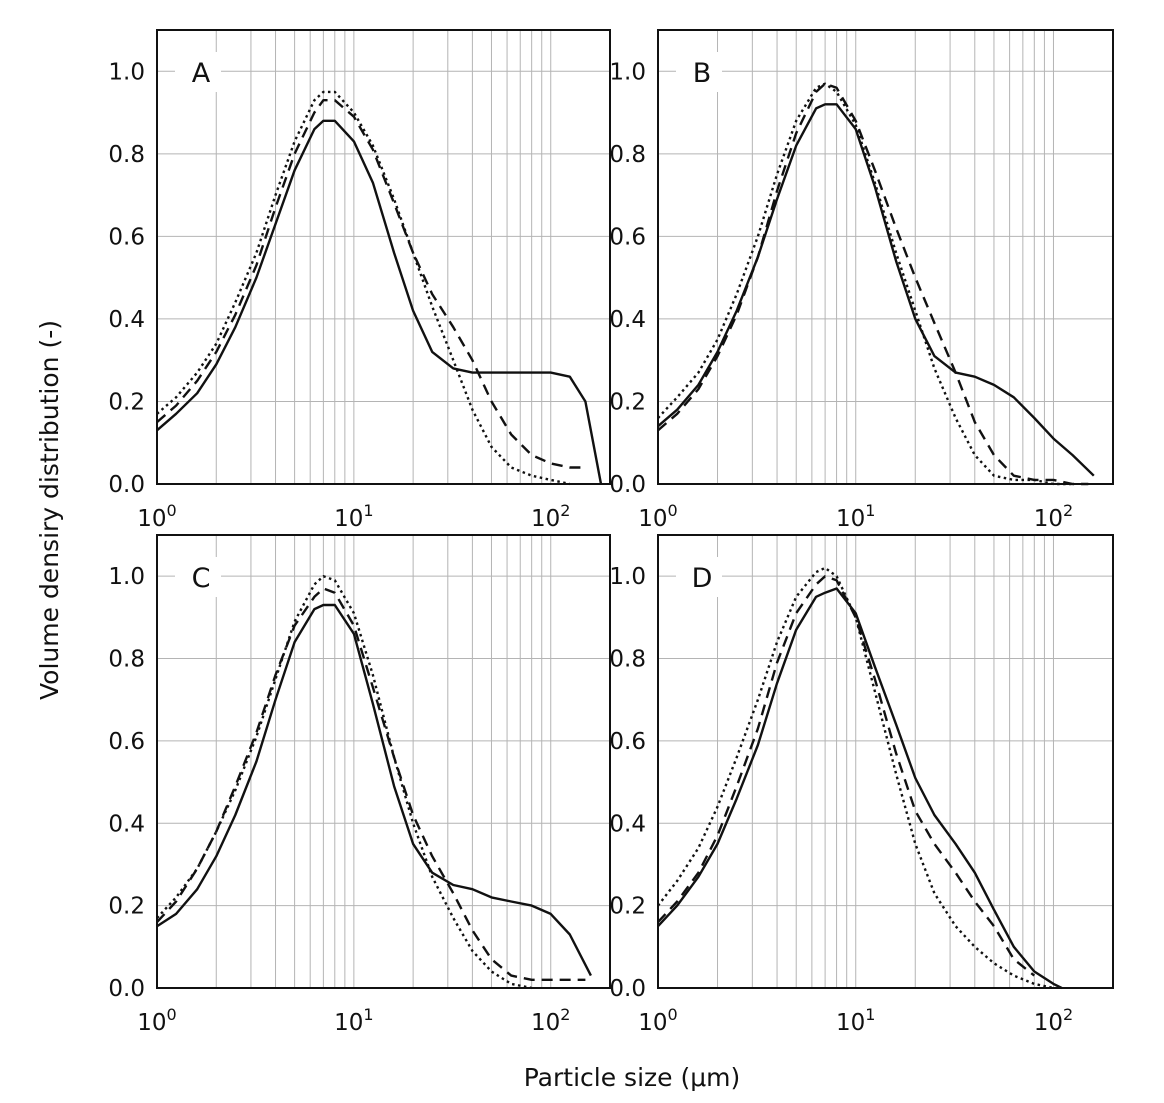  Describe the element at coordinates (632, 1077) in the screenshot. I see `x-axis-title: Particle size (μm)` at that location.